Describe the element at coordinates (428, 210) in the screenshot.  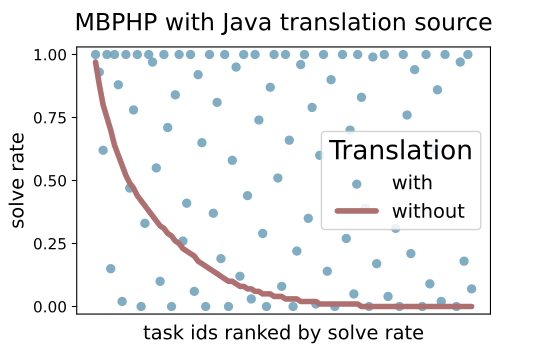
I see `legend-label: without` at that location.